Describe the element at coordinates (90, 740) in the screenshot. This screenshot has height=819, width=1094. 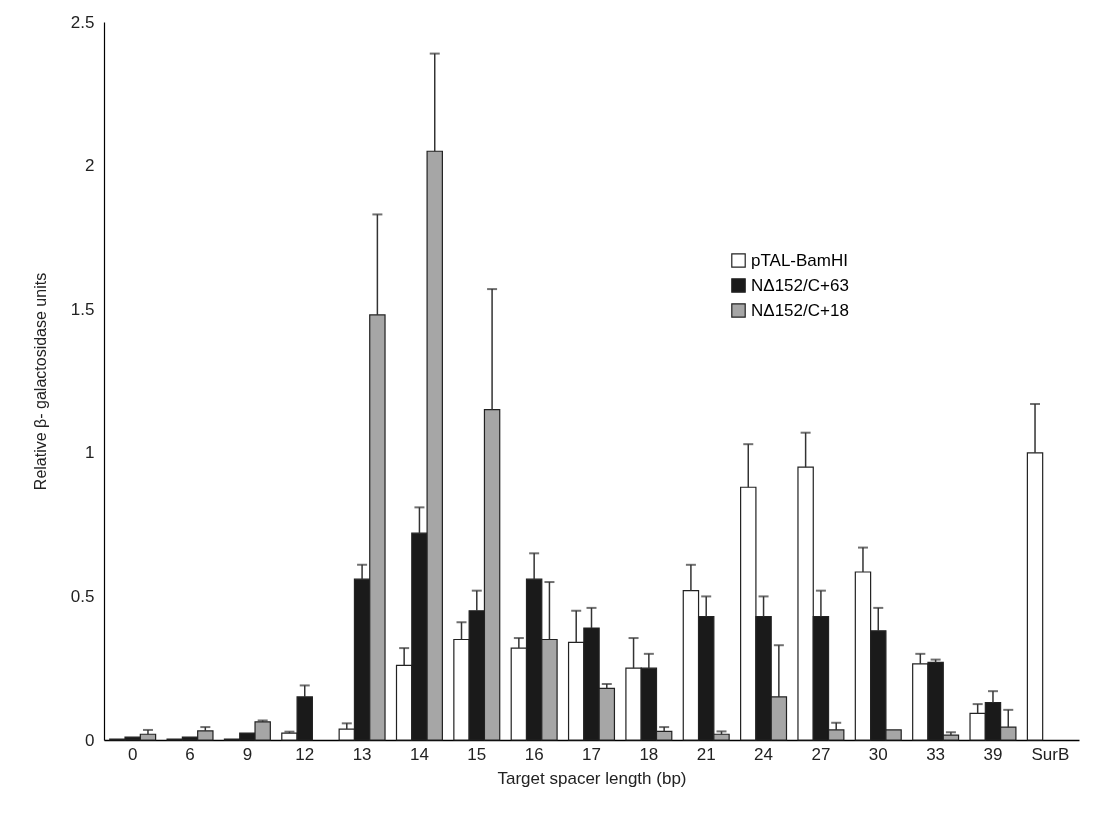
I see `y-tick-label: 0` at that location.